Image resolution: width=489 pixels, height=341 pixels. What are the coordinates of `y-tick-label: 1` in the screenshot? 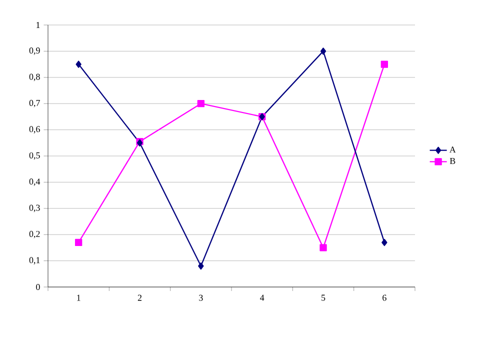 It's located at (38, 25).